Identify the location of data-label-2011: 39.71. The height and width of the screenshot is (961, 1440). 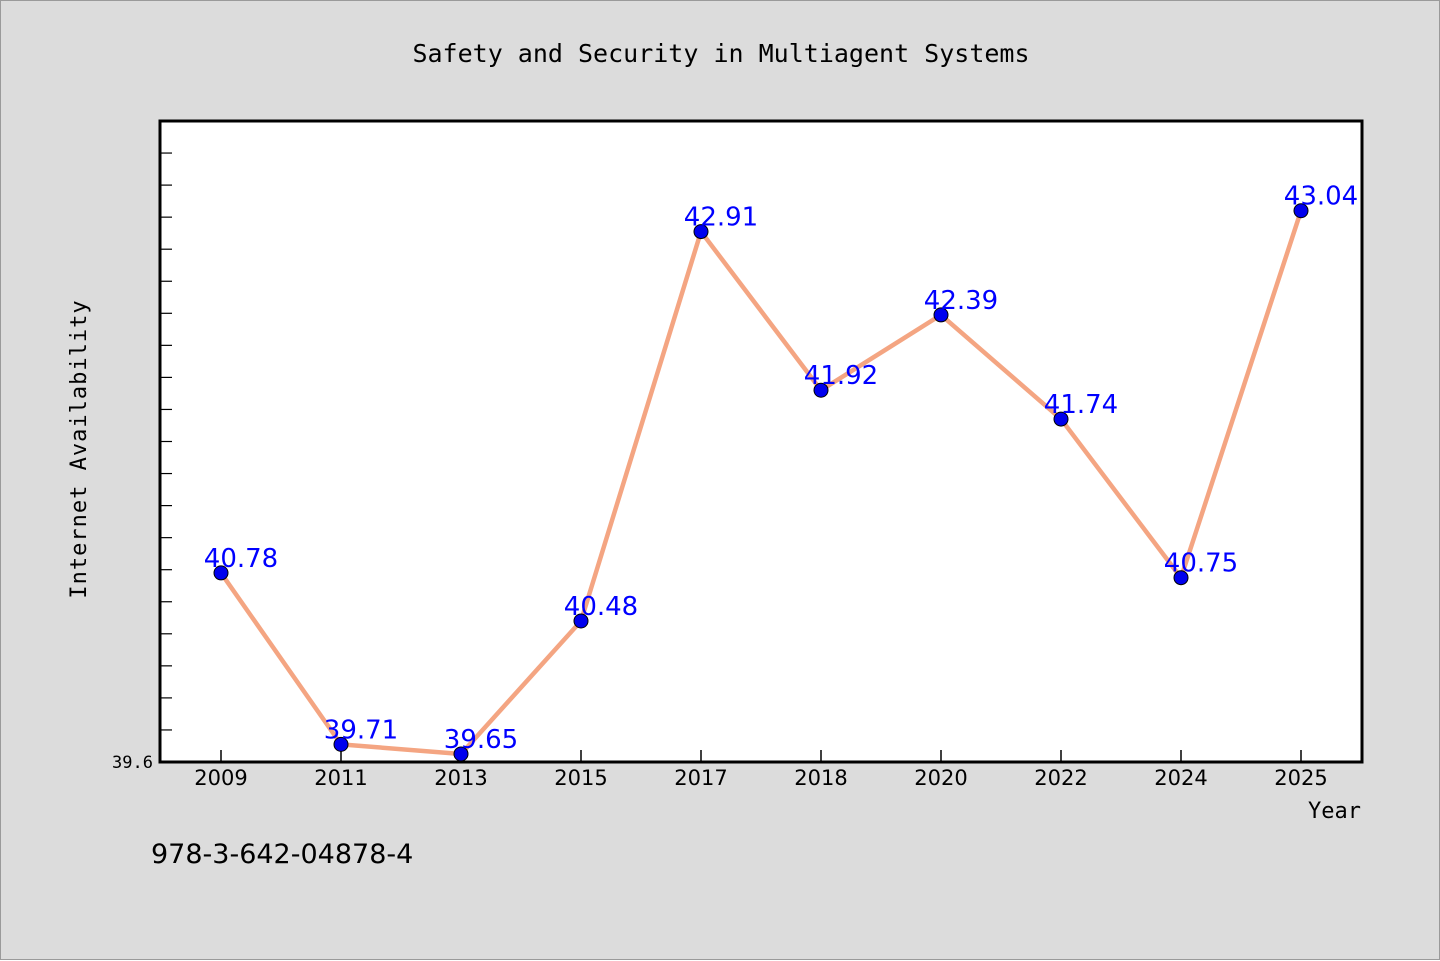
(361, 730).